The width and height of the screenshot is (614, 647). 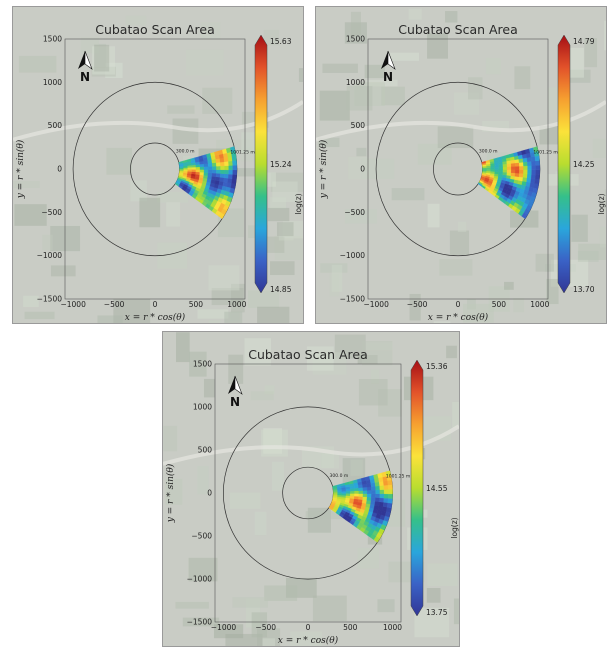 What do you see at coordinates (59, 169) in the screenshot?
I see `y-tick-label: 0` at bounding box center [59, 169].